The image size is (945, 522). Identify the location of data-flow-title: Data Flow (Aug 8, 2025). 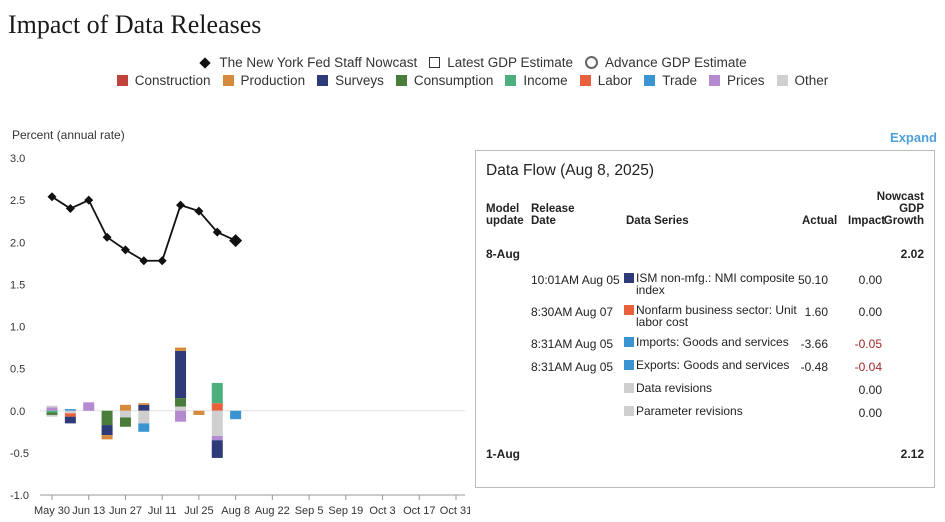
(570, 170).